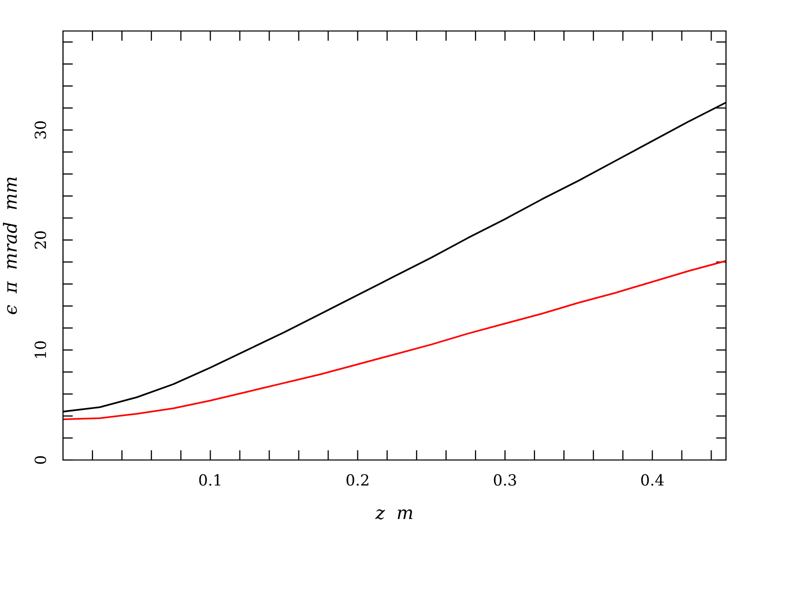 The image size is (791, 593). I want to click on x-tick-label: 0.1, so click(209, 480).